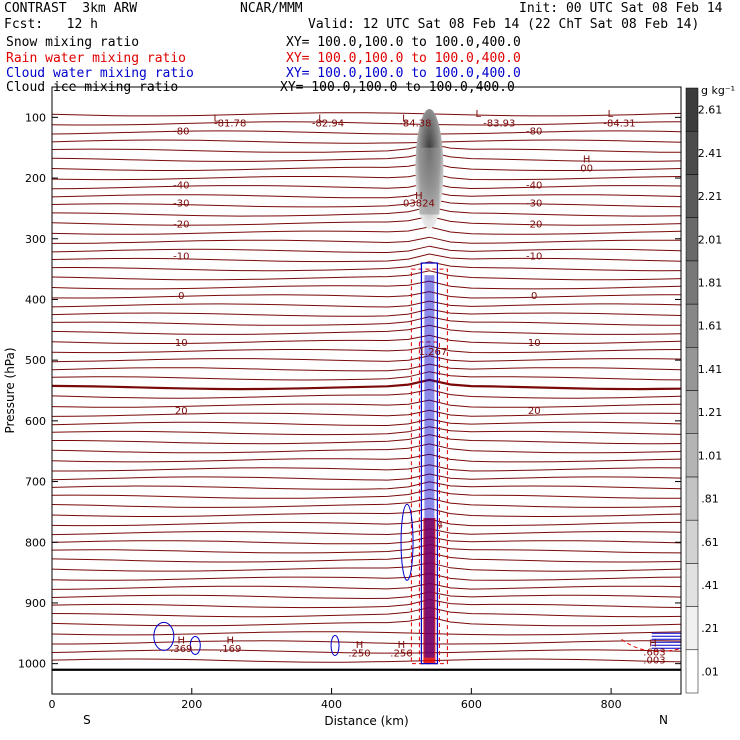 The width and height of the screenshot is (740, 740). Describe the element at coordinates (35, 299) in the screenshot. I see `y-tick-label: 400` at that location.